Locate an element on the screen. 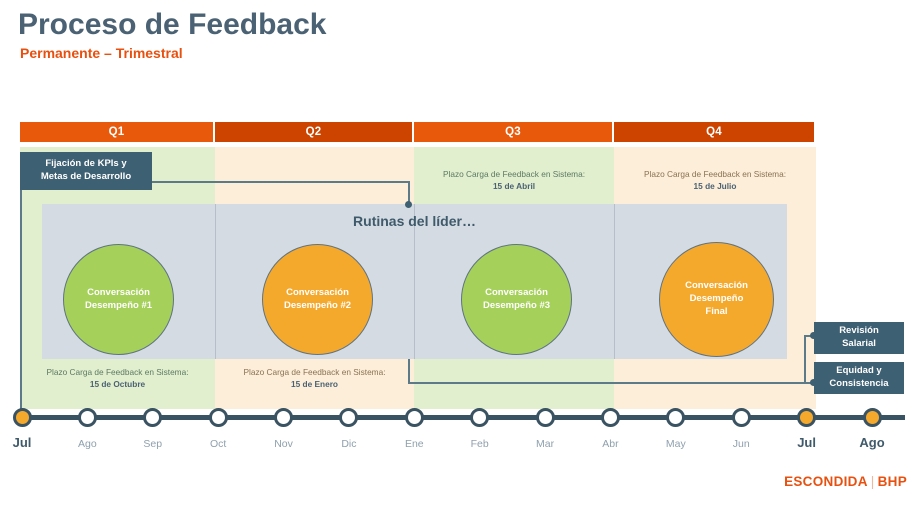 This screenshot has height=505, width=921. conversation-circle-2: Conversación Desempeño #2 is located at coordinates (317, 299).